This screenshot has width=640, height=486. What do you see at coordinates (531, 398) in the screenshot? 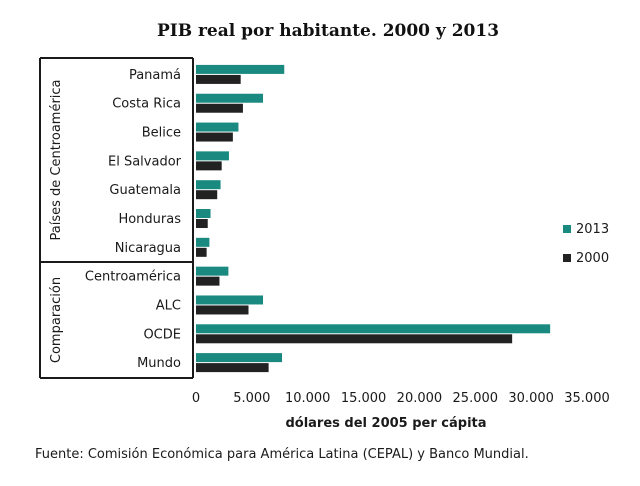
I see `x-tick-label: 30.000` at bounding box center [531, 398].